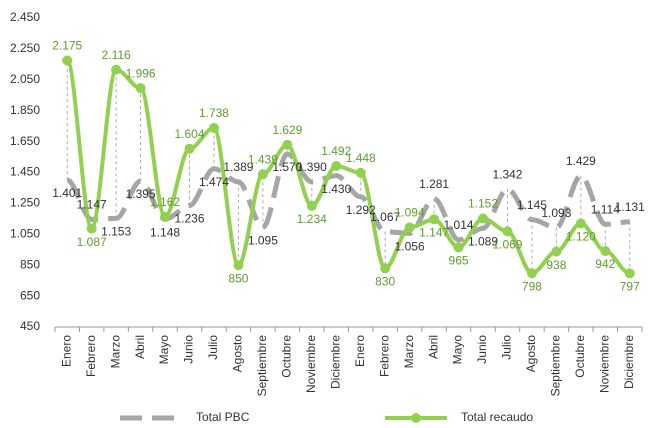  I want to click on data-label: 1.014, so click(459, 225).